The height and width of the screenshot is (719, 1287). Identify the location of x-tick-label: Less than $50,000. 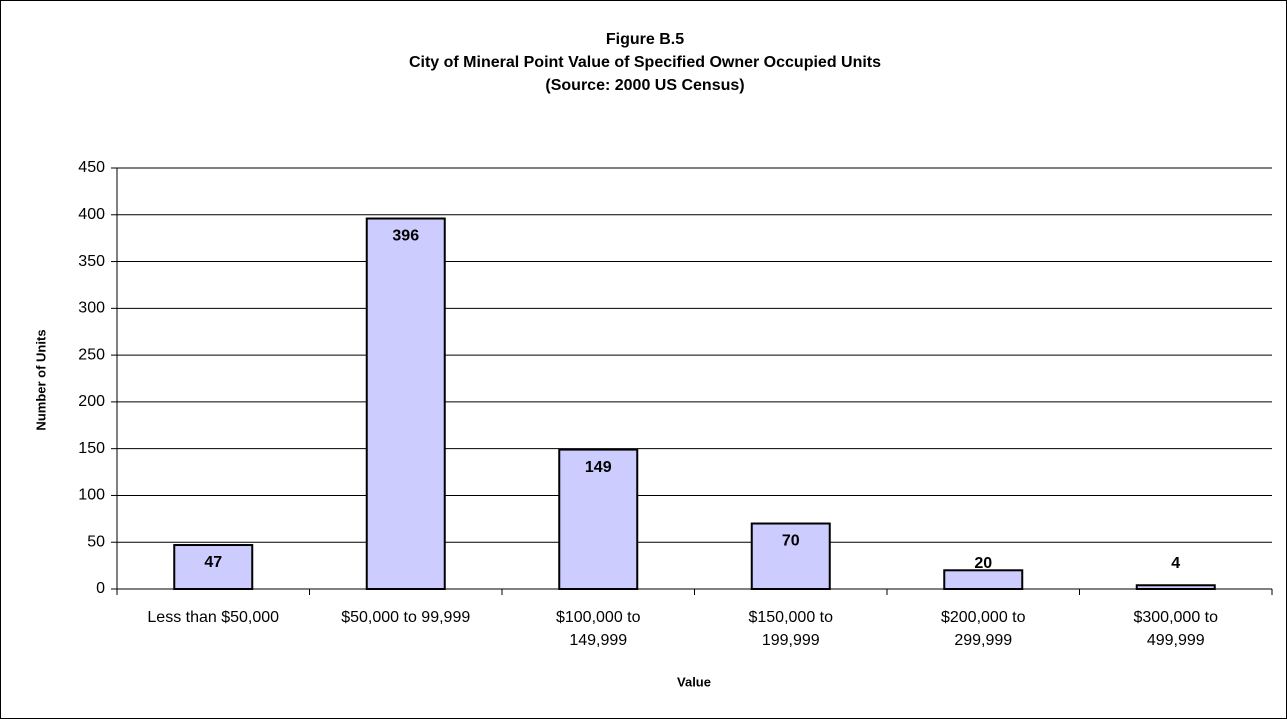
(213, 617).